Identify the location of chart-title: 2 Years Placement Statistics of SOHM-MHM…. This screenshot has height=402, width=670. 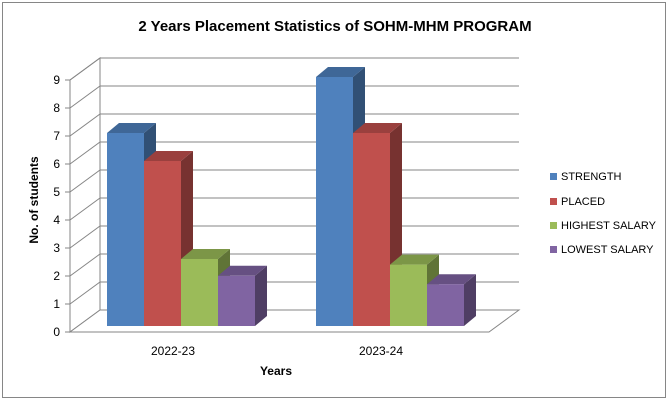
(334, 26).